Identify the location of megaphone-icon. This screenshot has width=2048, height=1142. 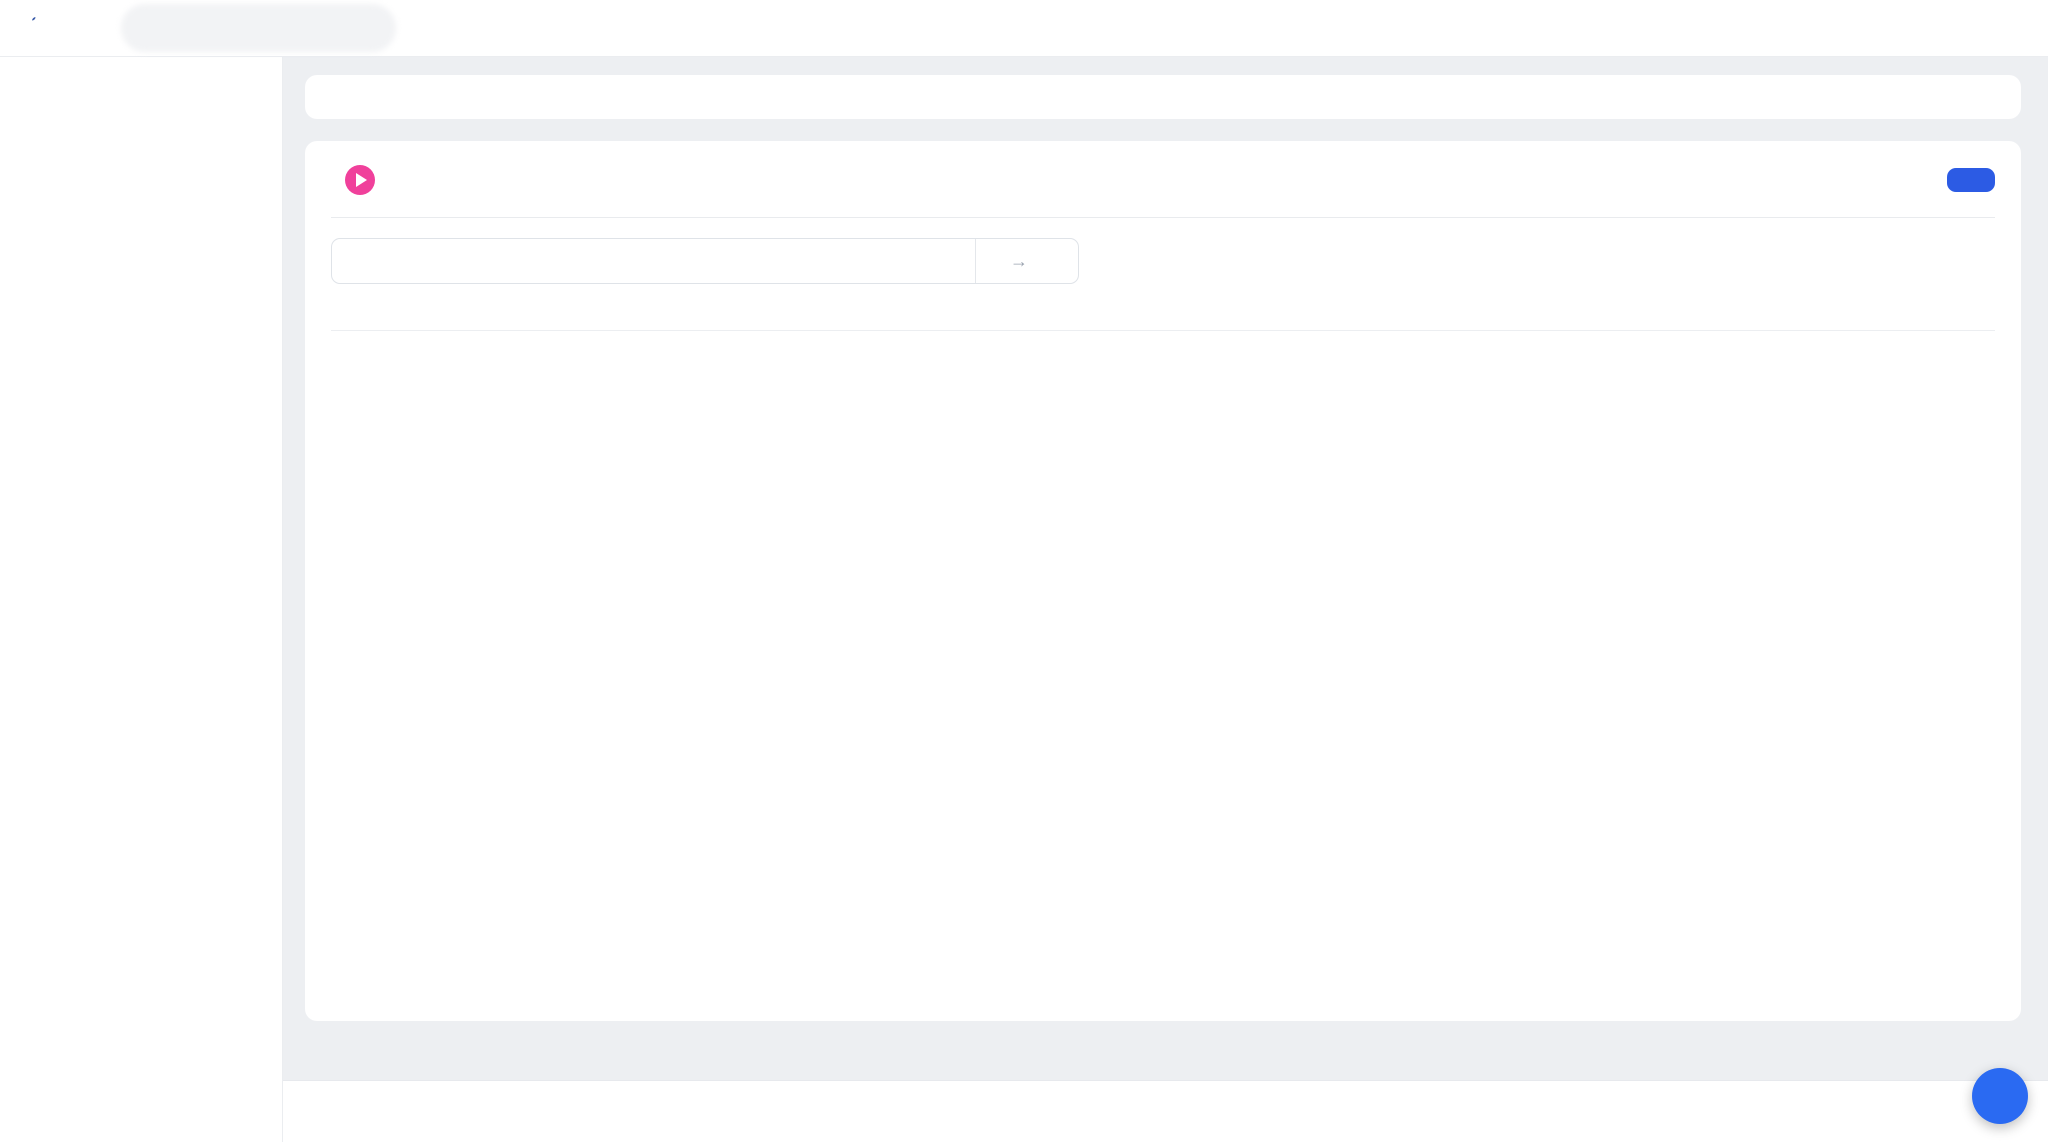
(1956, 28).